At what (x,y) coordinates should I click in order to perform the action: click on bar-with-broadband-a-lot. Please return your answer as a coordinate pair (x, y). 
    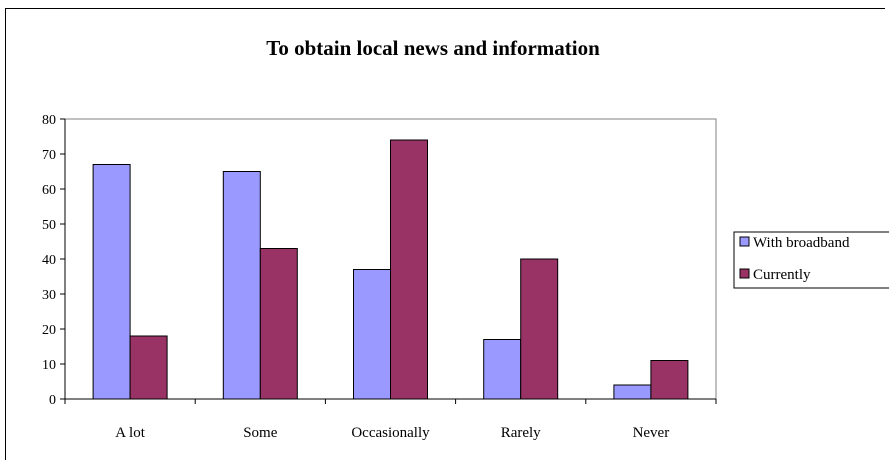
    Looking at the image, I should click on (111, 282).